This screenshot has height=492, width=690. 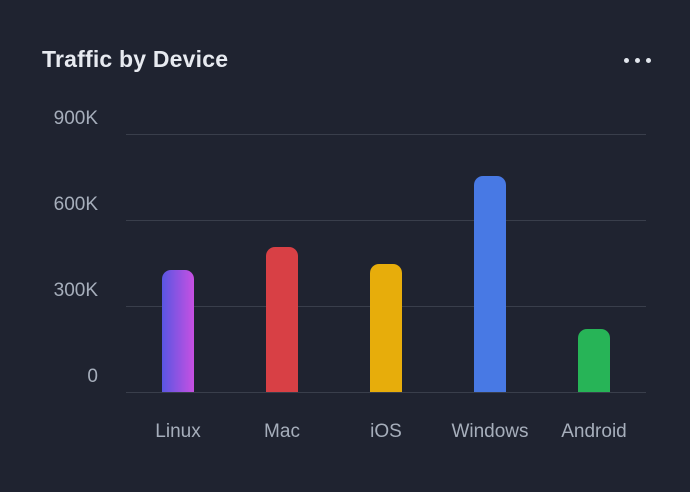 What do you see at coordinates (386, 431) in the screenshot?
I see `x-axis-category-label: iOS` at bounding box center [386, 431].